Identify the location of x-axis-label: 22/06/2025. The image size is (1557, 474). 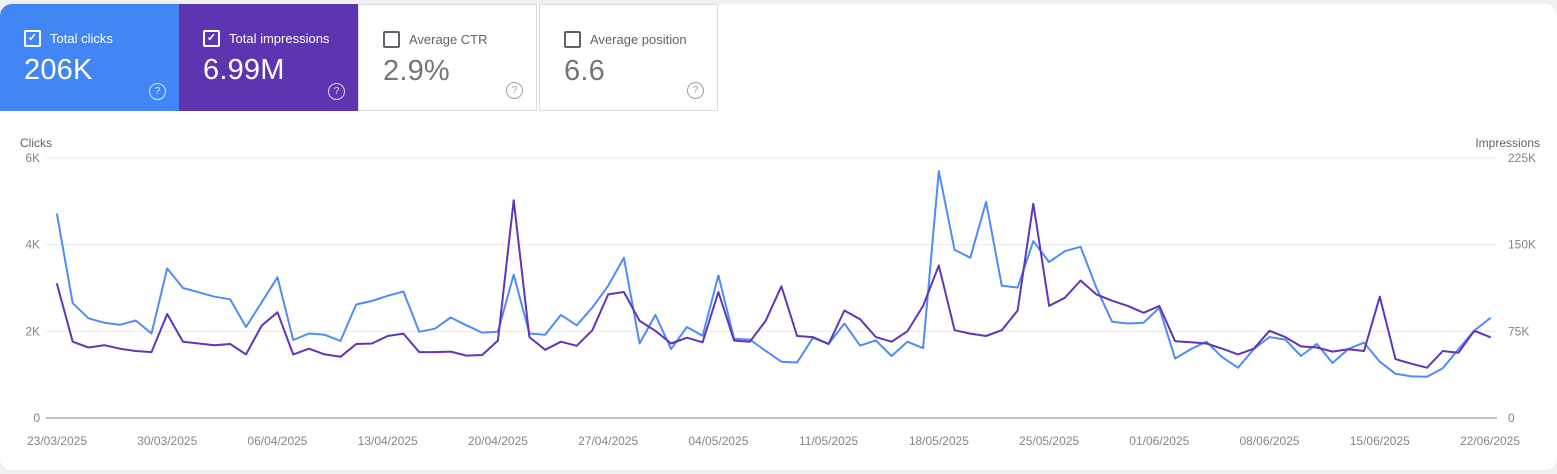
(1490, 441).